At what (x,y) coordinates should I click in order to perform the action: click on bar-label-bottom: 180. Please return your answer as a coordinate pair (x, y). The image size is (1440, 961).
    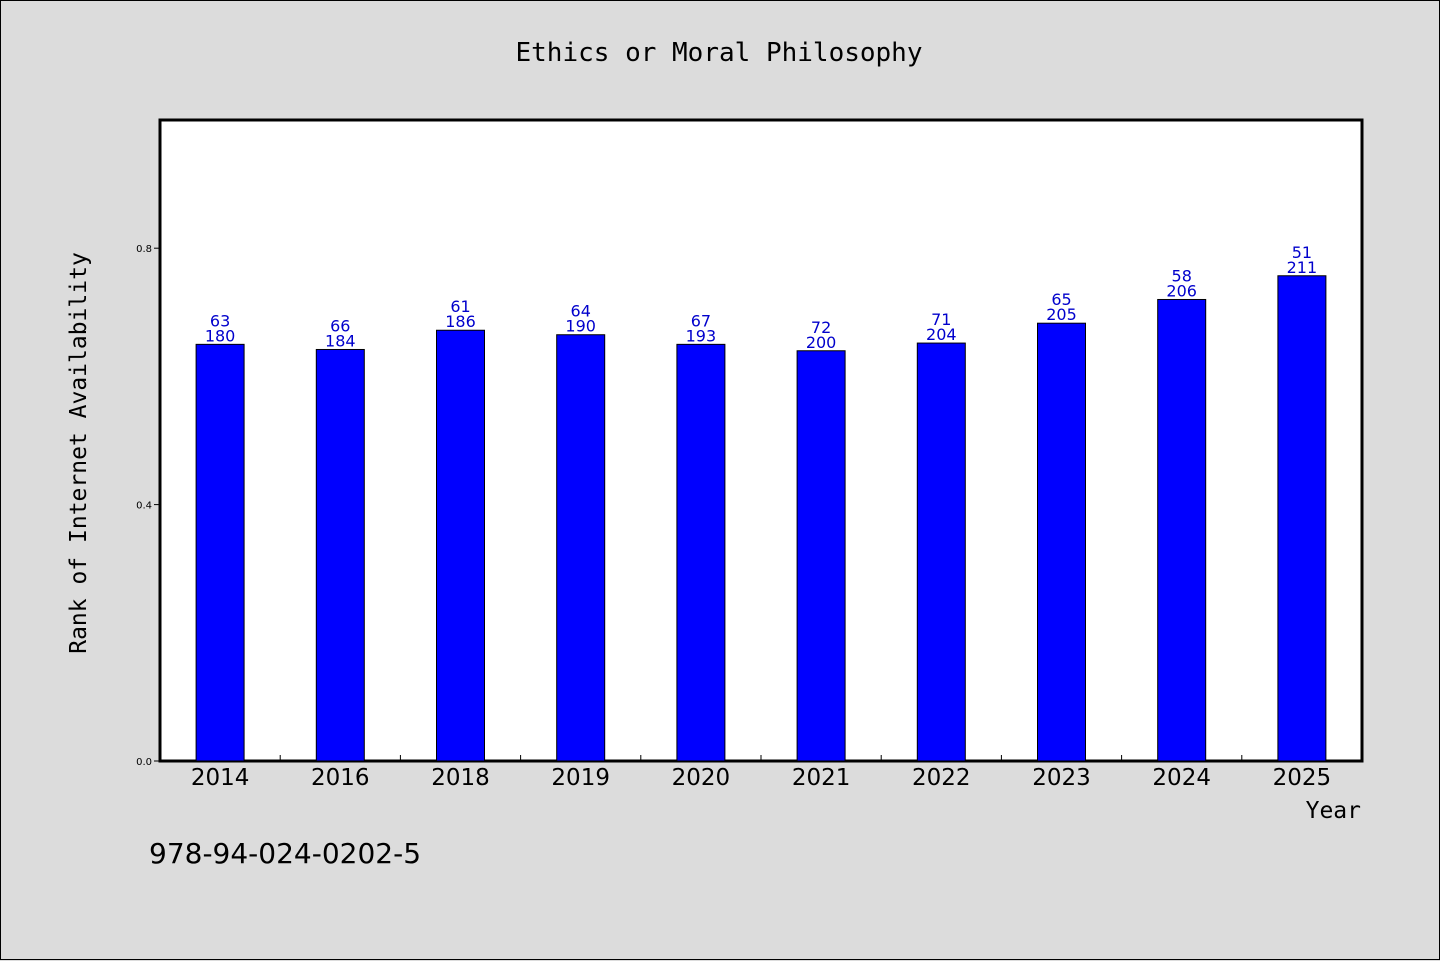
    Looking at the image, I should click on (220, 335).